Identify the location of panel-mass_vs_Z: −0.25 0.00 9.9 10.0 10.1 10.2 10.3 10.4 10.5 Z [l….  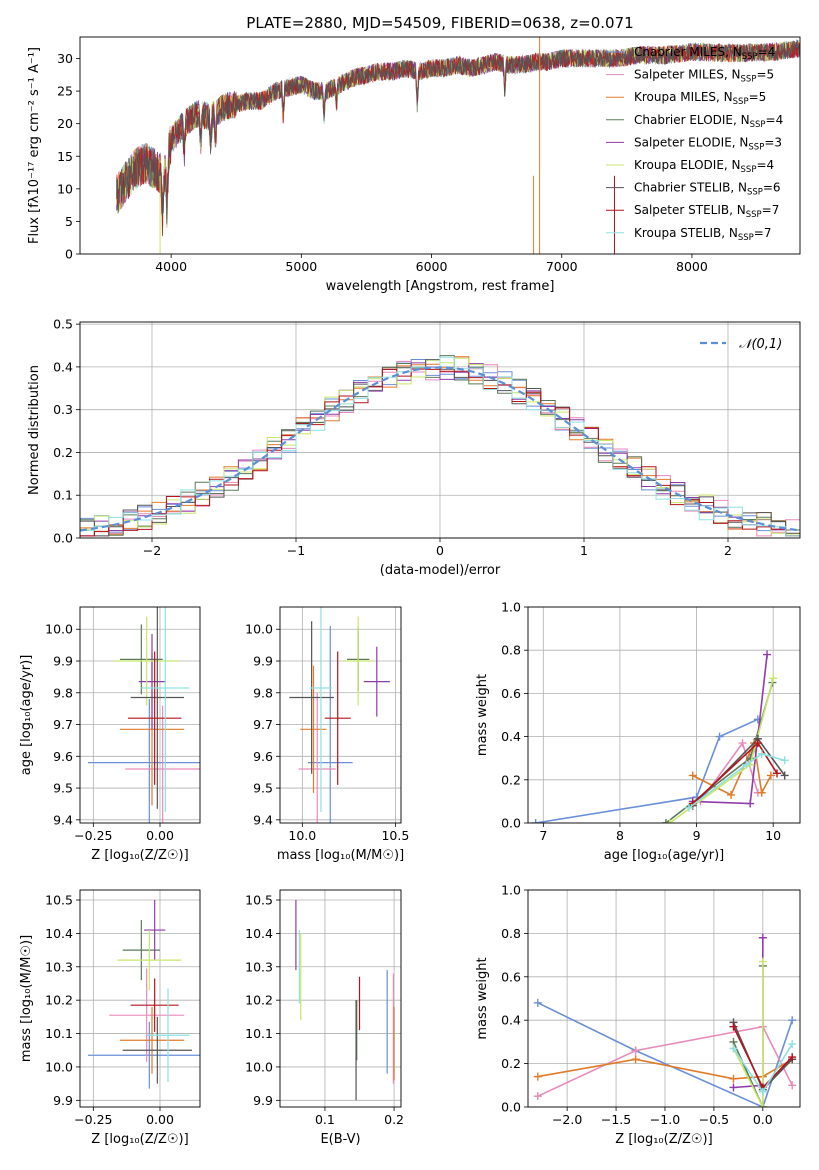
(110, 1018).